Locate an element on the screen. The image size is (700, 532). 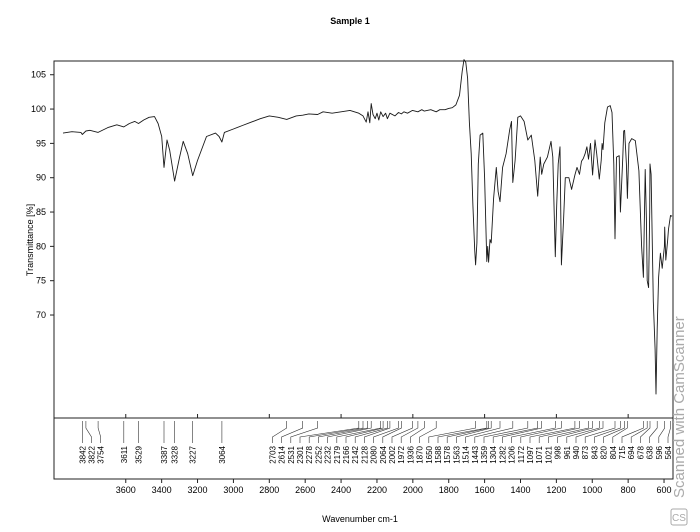
x-tick-label: 1400 is located at coordinates (520, 490).